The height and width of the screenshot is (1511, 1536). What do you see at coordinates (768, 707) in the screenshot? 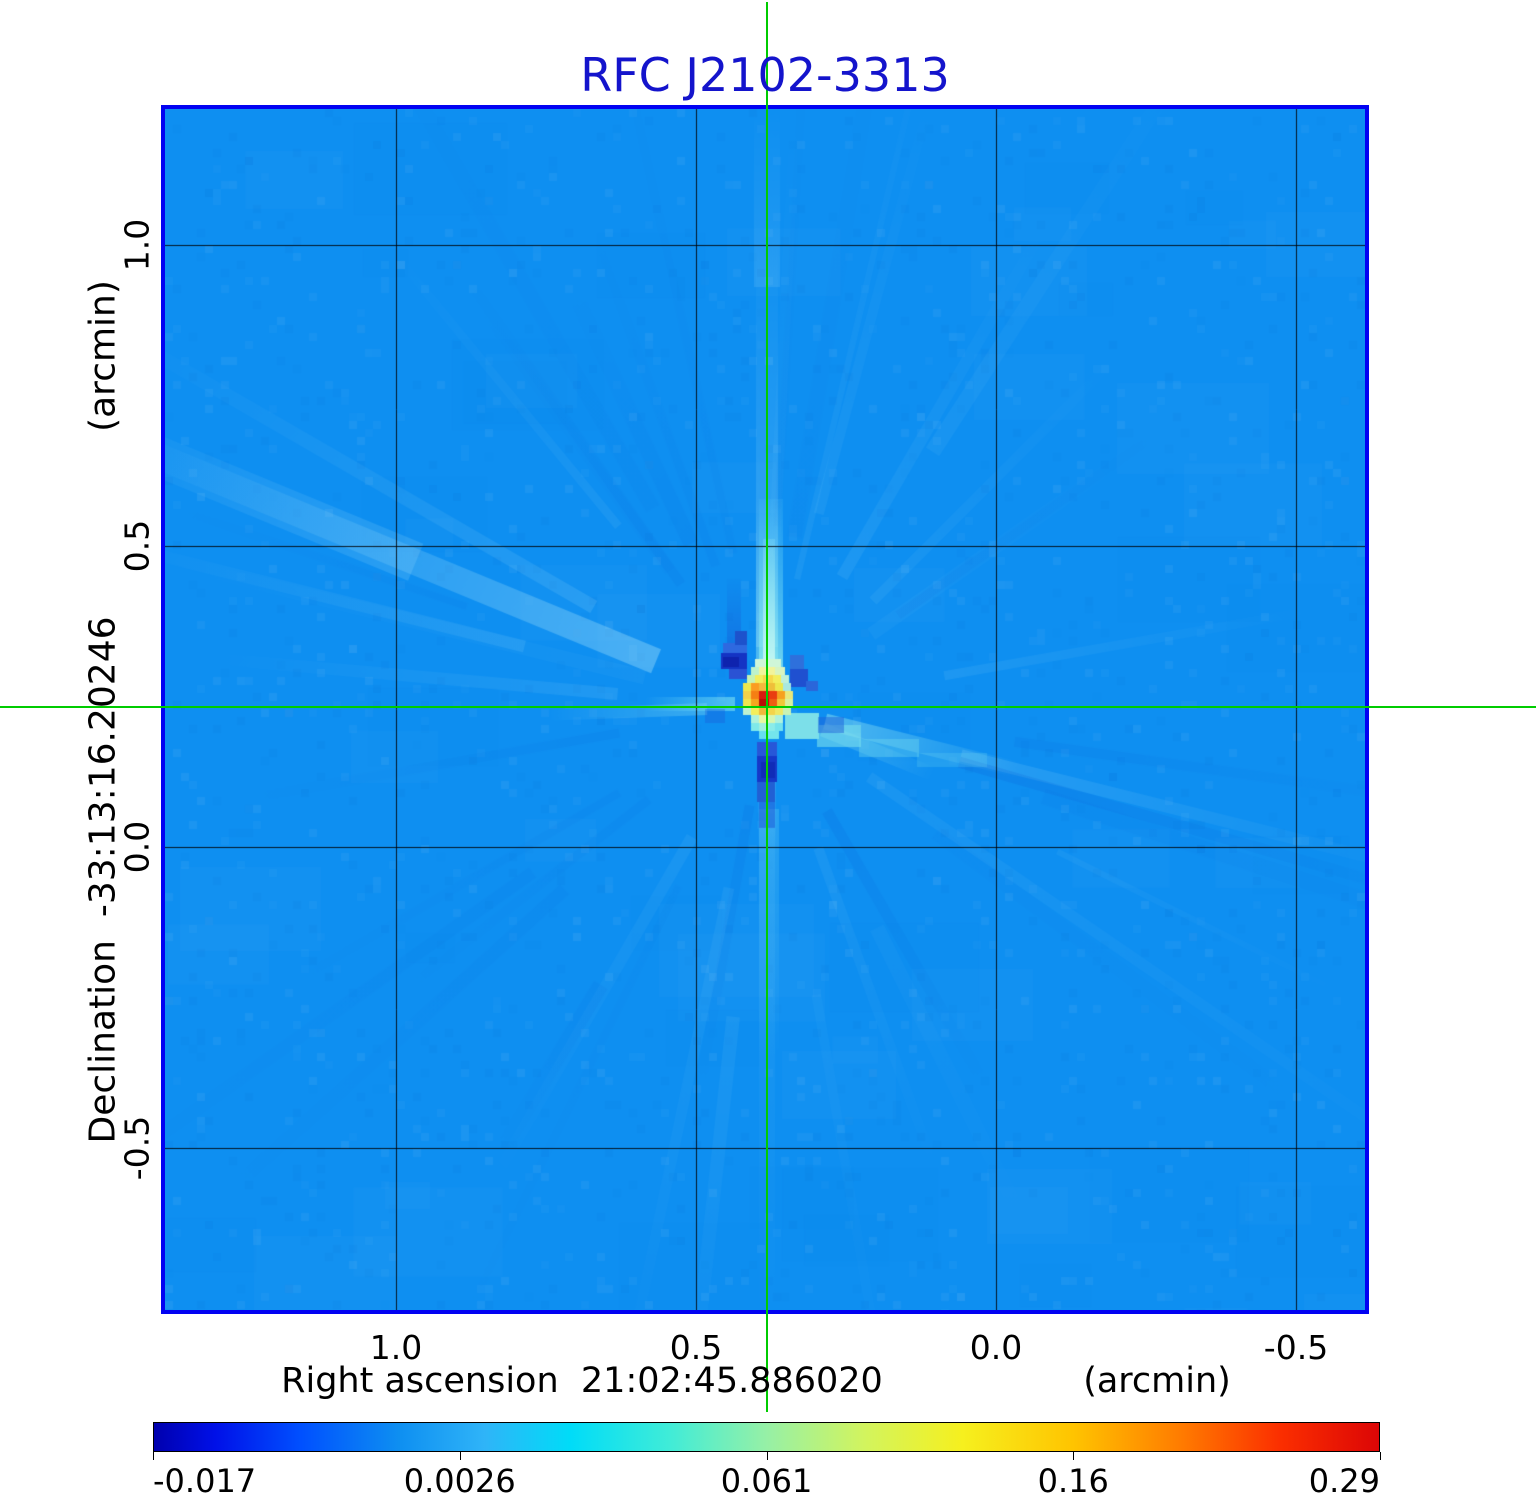
I see `crosshair-horizontal-line` at bounding box center [768, 707].